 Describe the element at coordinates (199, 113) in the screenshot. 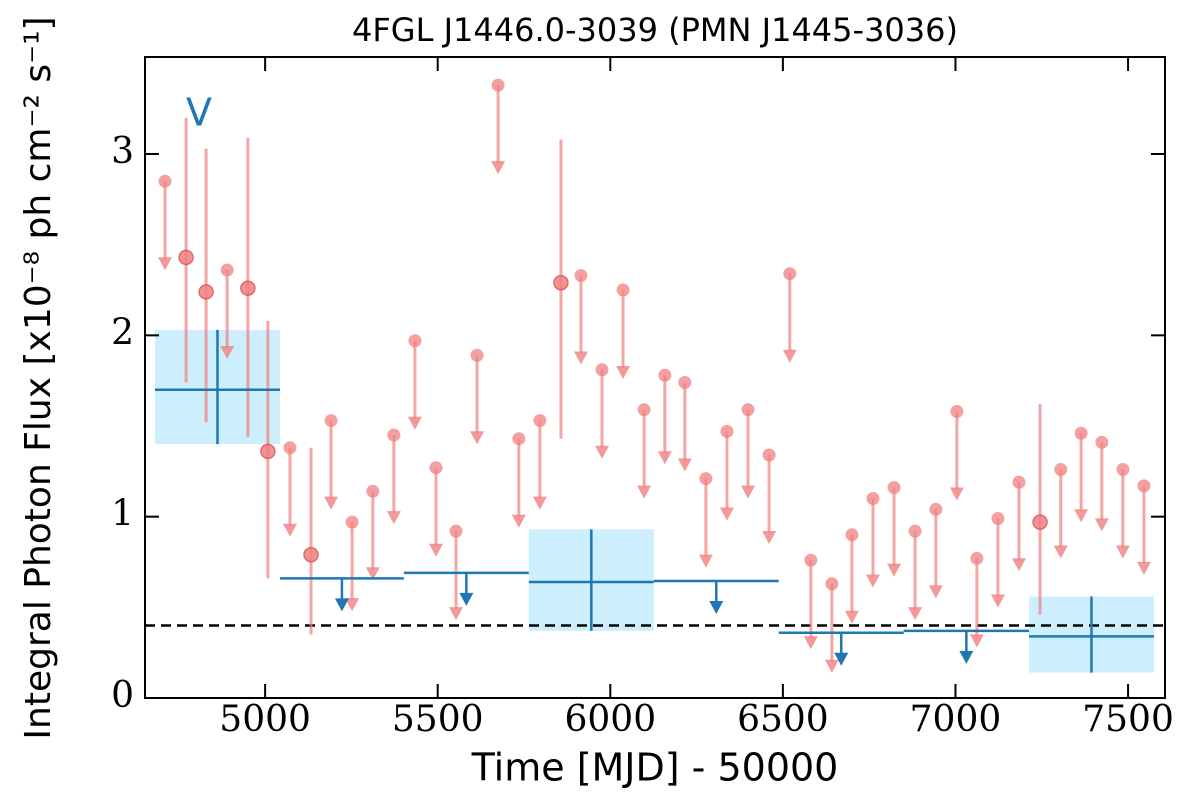

I see `annotation: V` at that location.